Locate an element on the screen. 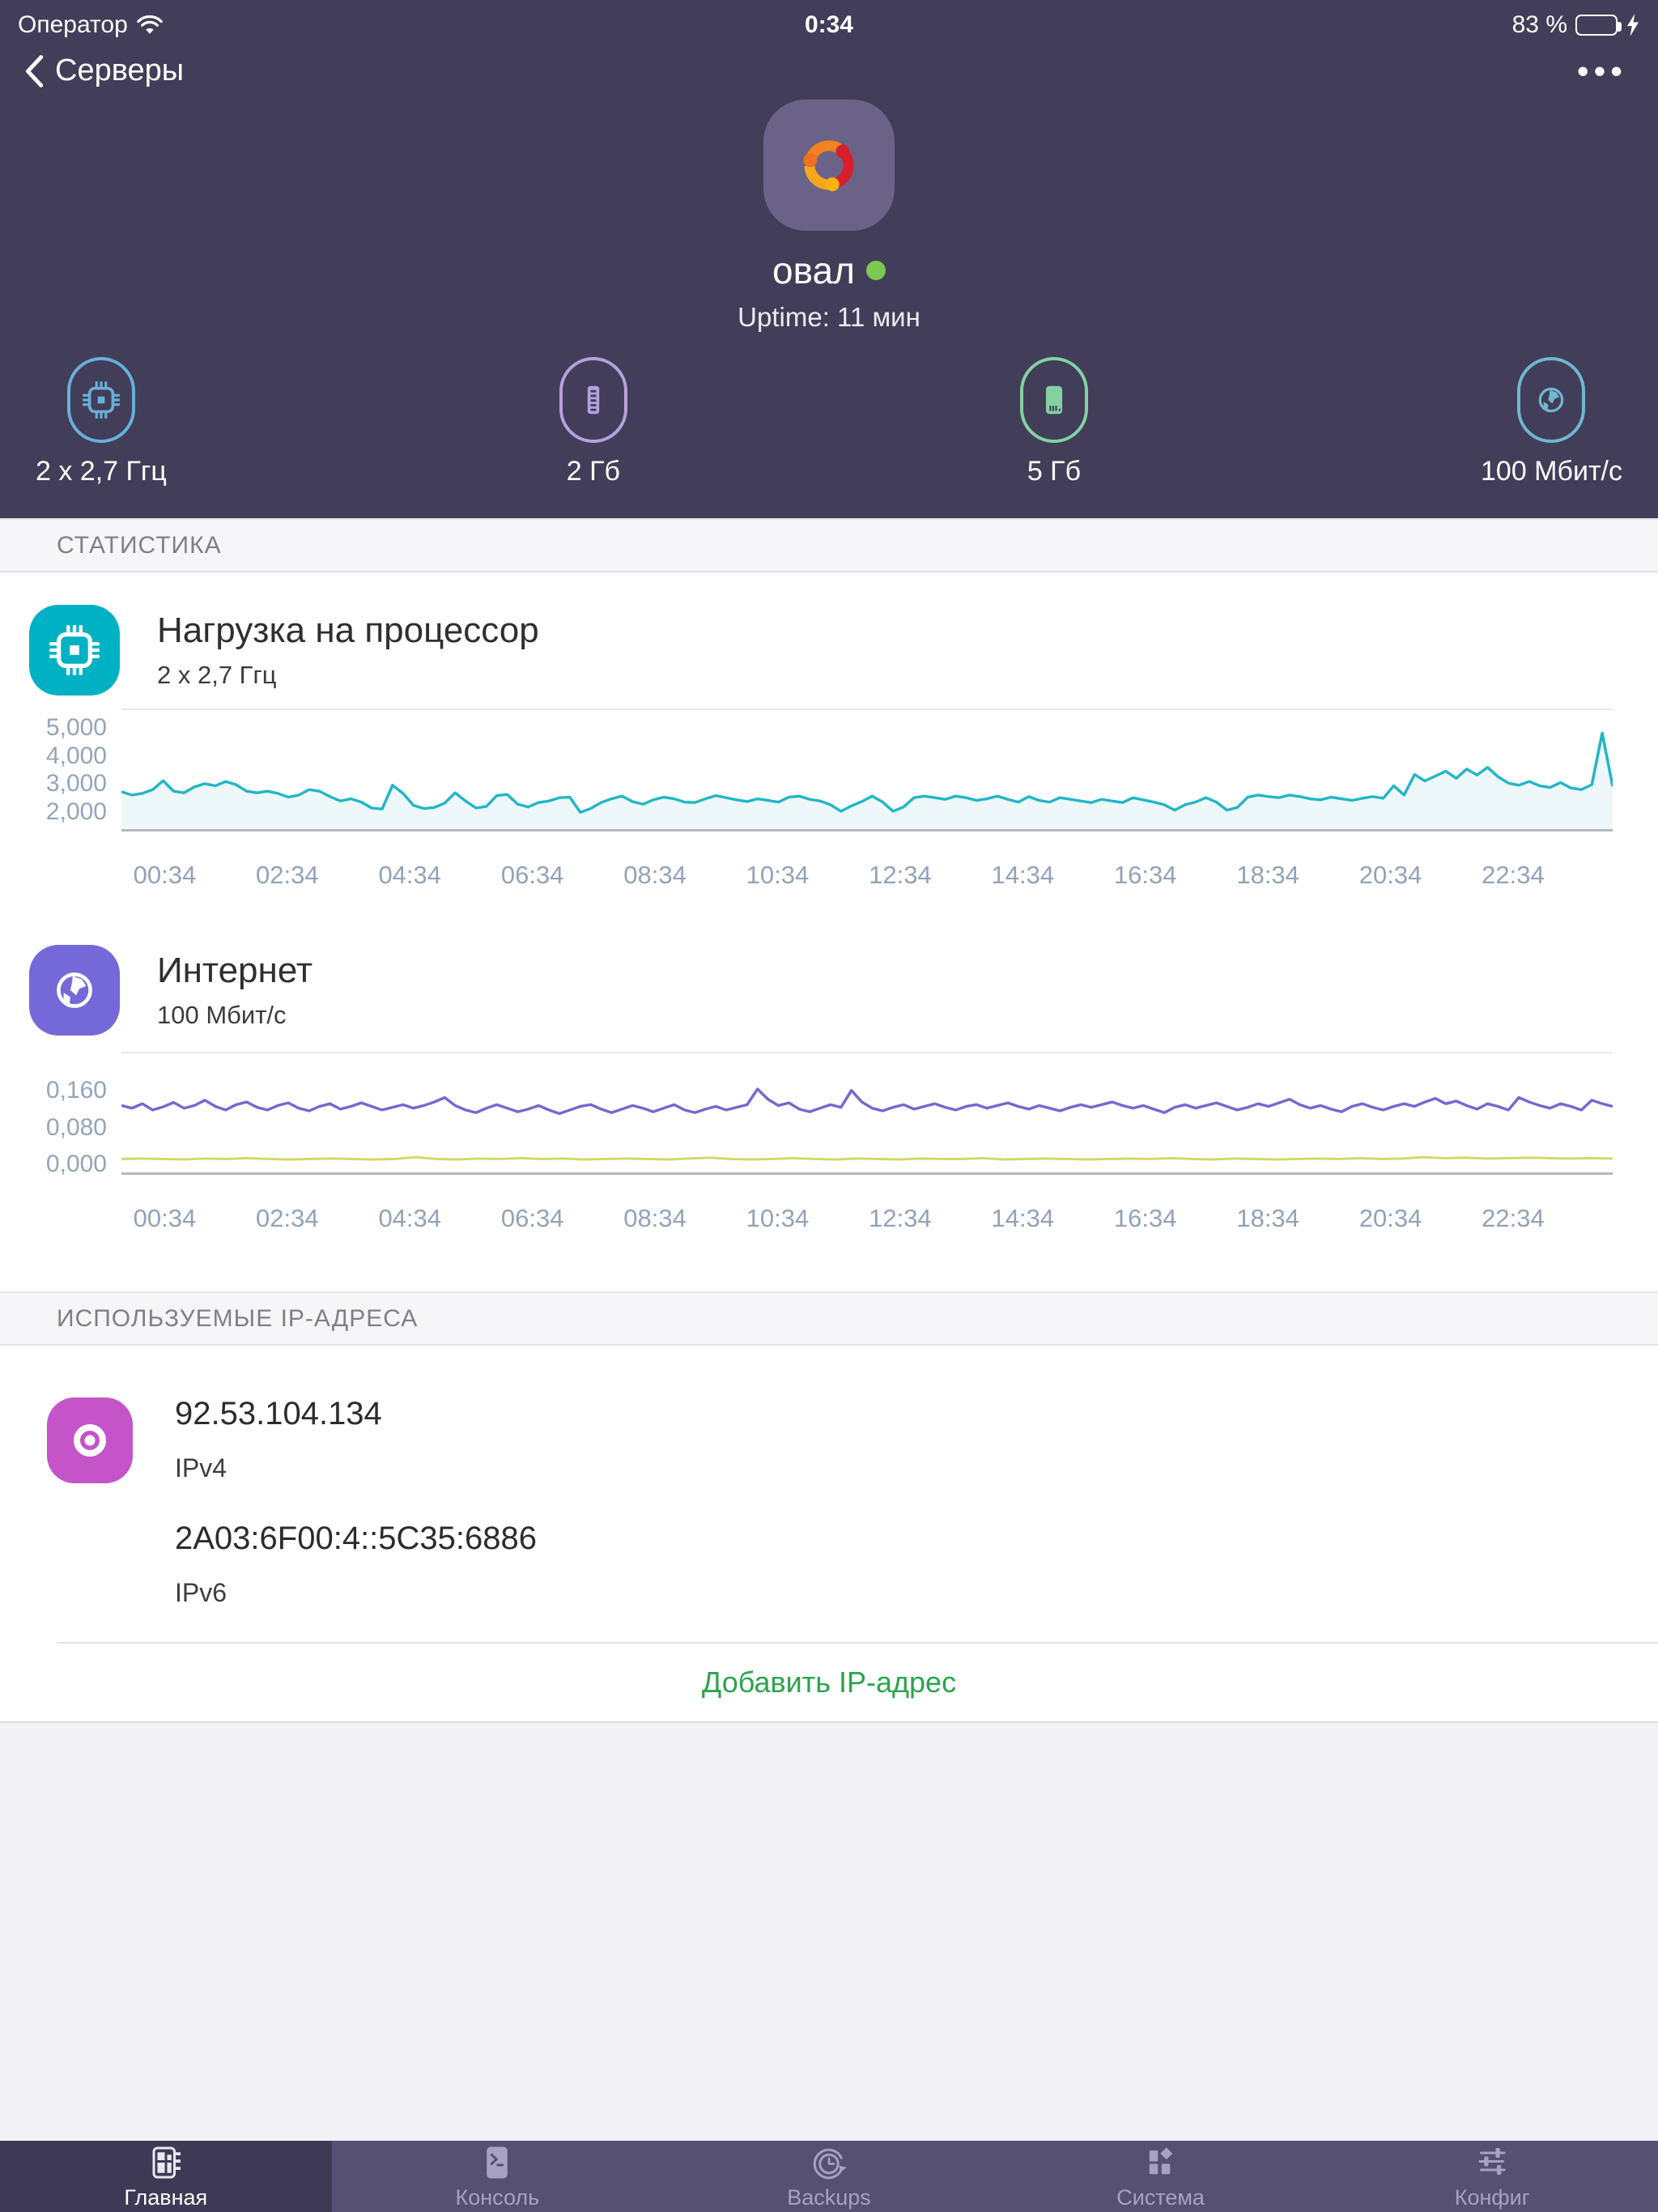 The width and height of the screenshot is (1658, 2212). tab-console: Консоль is located at coordinates (498, 2177).